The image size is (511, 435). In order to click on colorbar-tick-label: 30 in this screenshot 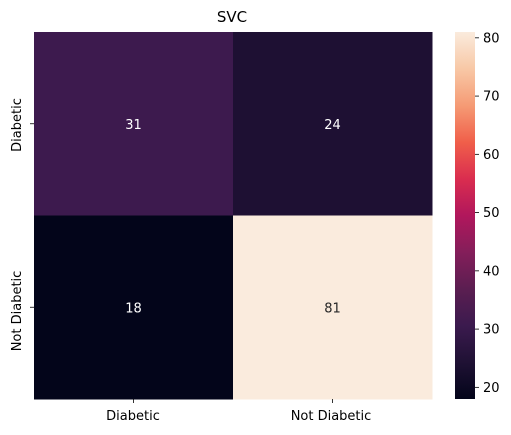, I will do `click(491, 330)`.